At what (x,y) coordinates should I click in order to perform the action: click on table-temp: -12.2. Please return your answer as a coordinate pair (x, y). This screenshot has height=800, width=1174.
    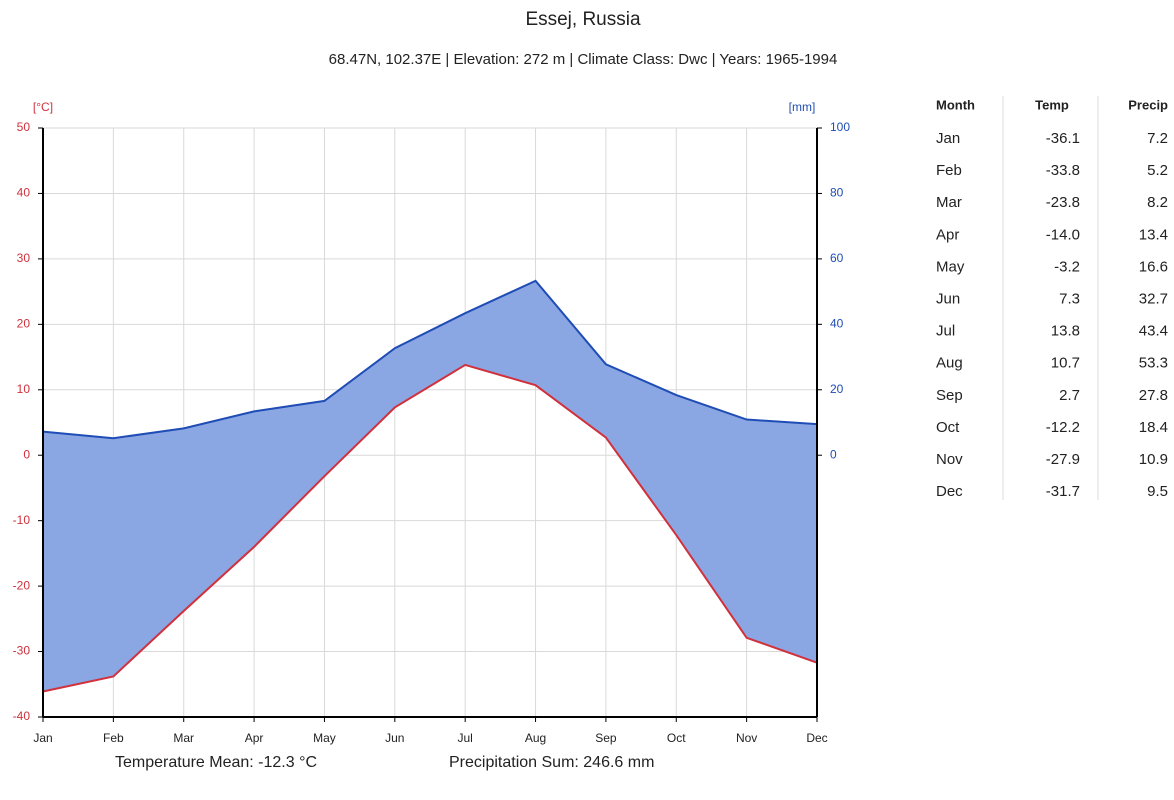
    Looking at the image, I should click on (1063, 427).